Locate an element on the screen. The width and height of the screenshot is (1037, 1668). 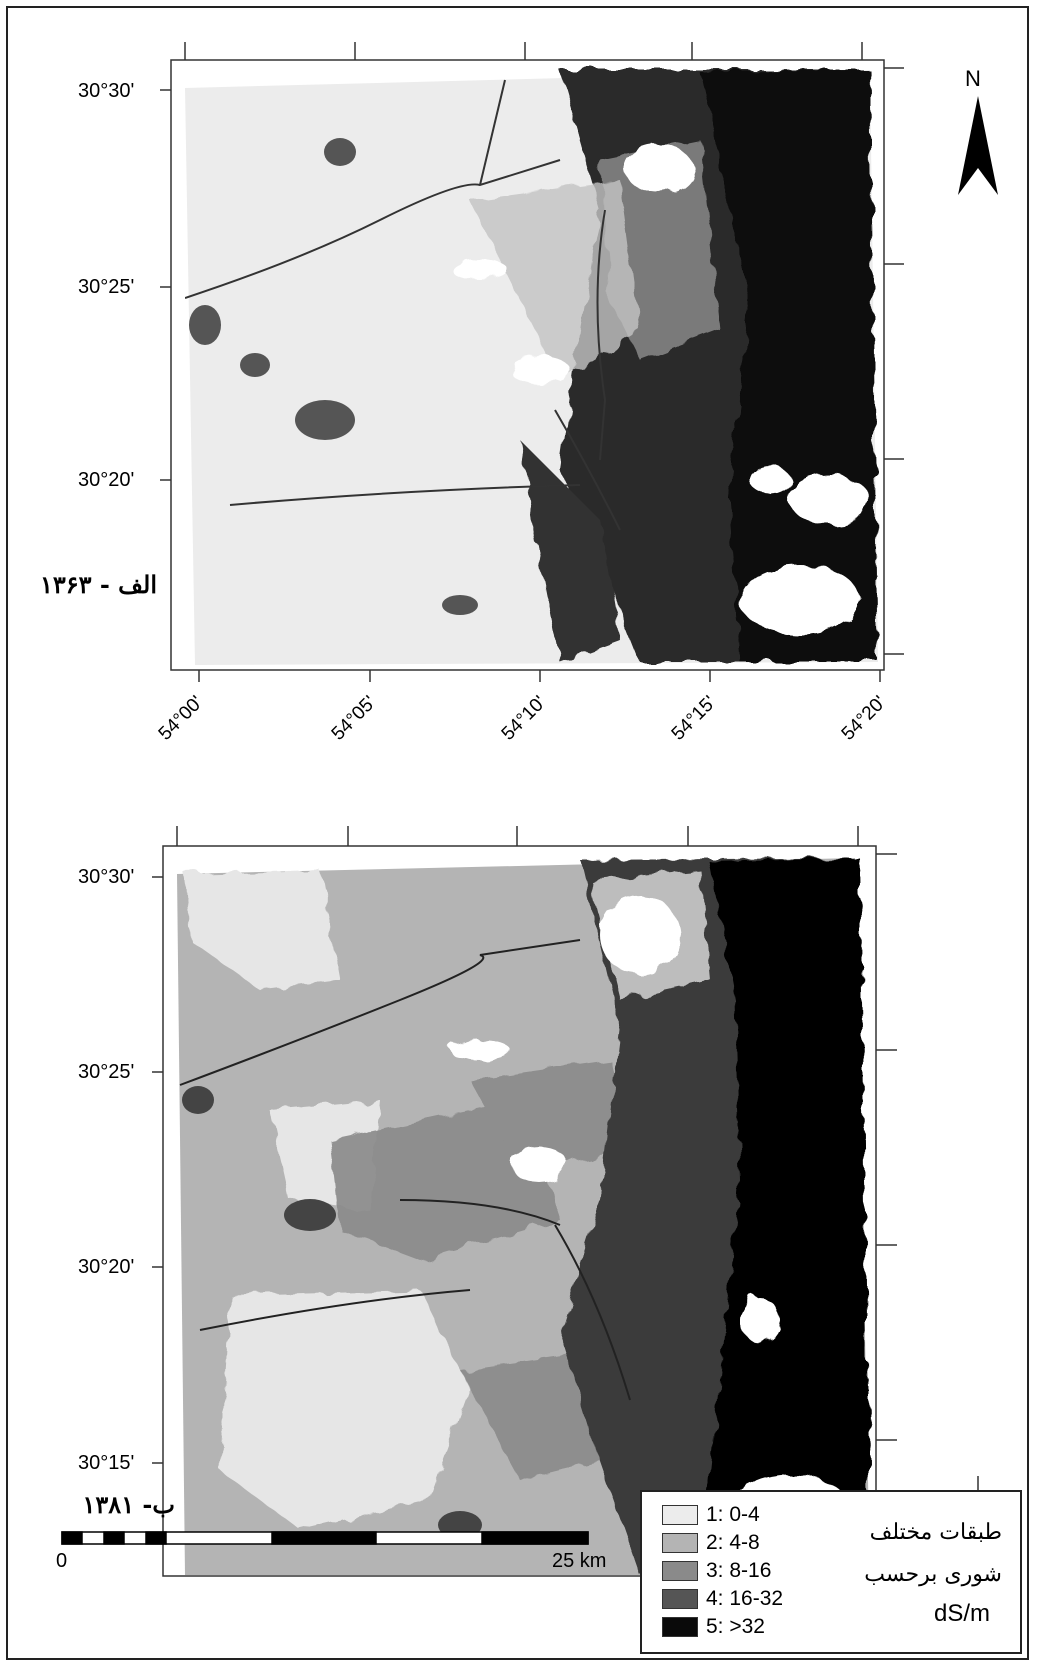
bottom-lat-label-2: 30°25' is located at coordinates (106, 1072).